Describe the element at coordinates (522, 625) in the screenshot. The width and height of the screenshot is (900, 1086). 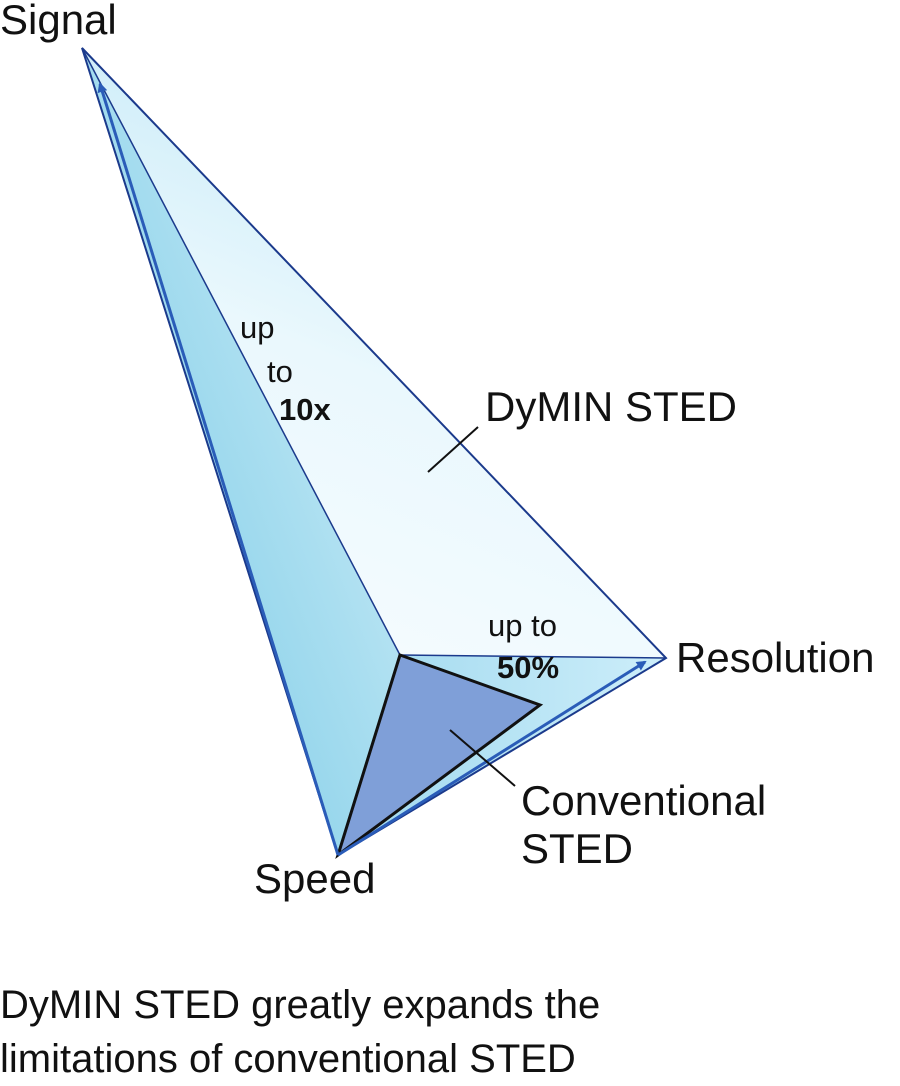
I see `resolution-gain-line1: up to` at that location.